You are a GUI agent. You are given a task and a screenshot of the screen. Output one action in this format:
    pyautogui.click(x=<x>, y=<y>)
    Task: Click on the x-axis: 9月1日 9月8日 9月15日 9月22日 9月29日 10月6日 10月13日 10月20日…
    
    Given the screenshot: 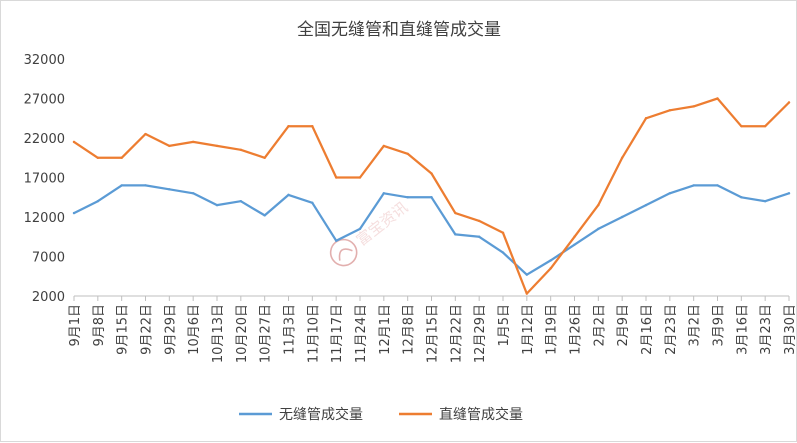 What is the action you would take?
    pyautogui.click(x=432, y=329)
    